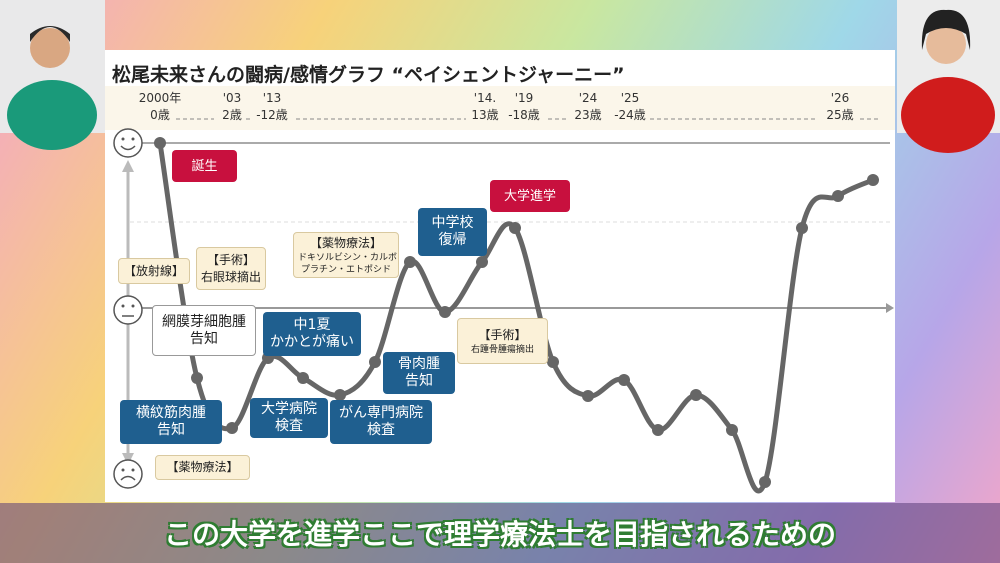 Image resolution: width=1000 pixels, height=563 pixels. I want to click on subtitle-bar: この大学を進学ここで理学療法士を目指されるための, so click(500, 533).